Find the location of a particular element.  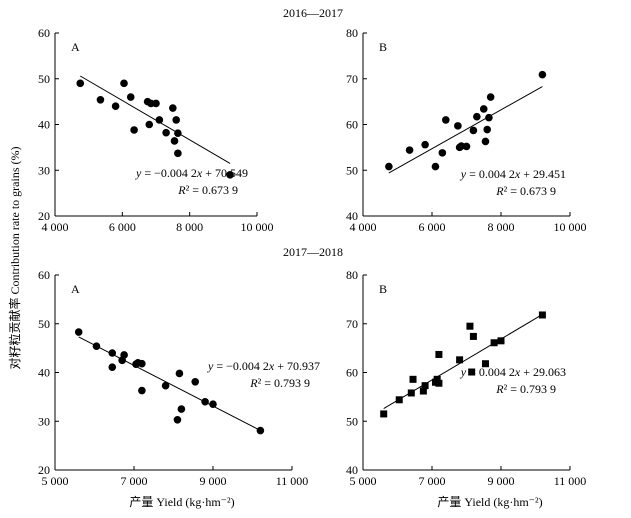

x-tick-label: 8 000 is located at coordinates (501, 227).